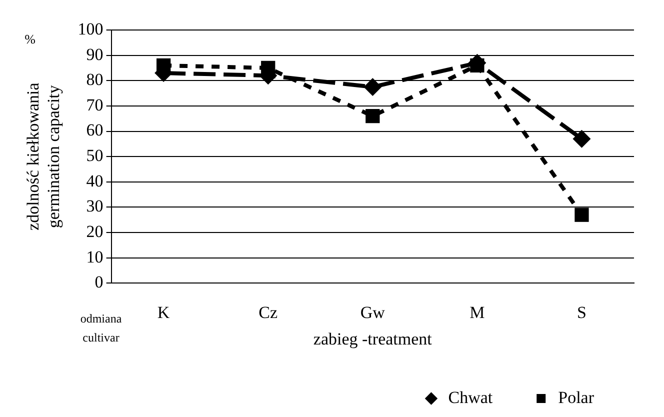 The image size is (664, 417). Describe the element at coordinates (576, 397) in the screenshot. I see `legend-label: Polar` at that location.